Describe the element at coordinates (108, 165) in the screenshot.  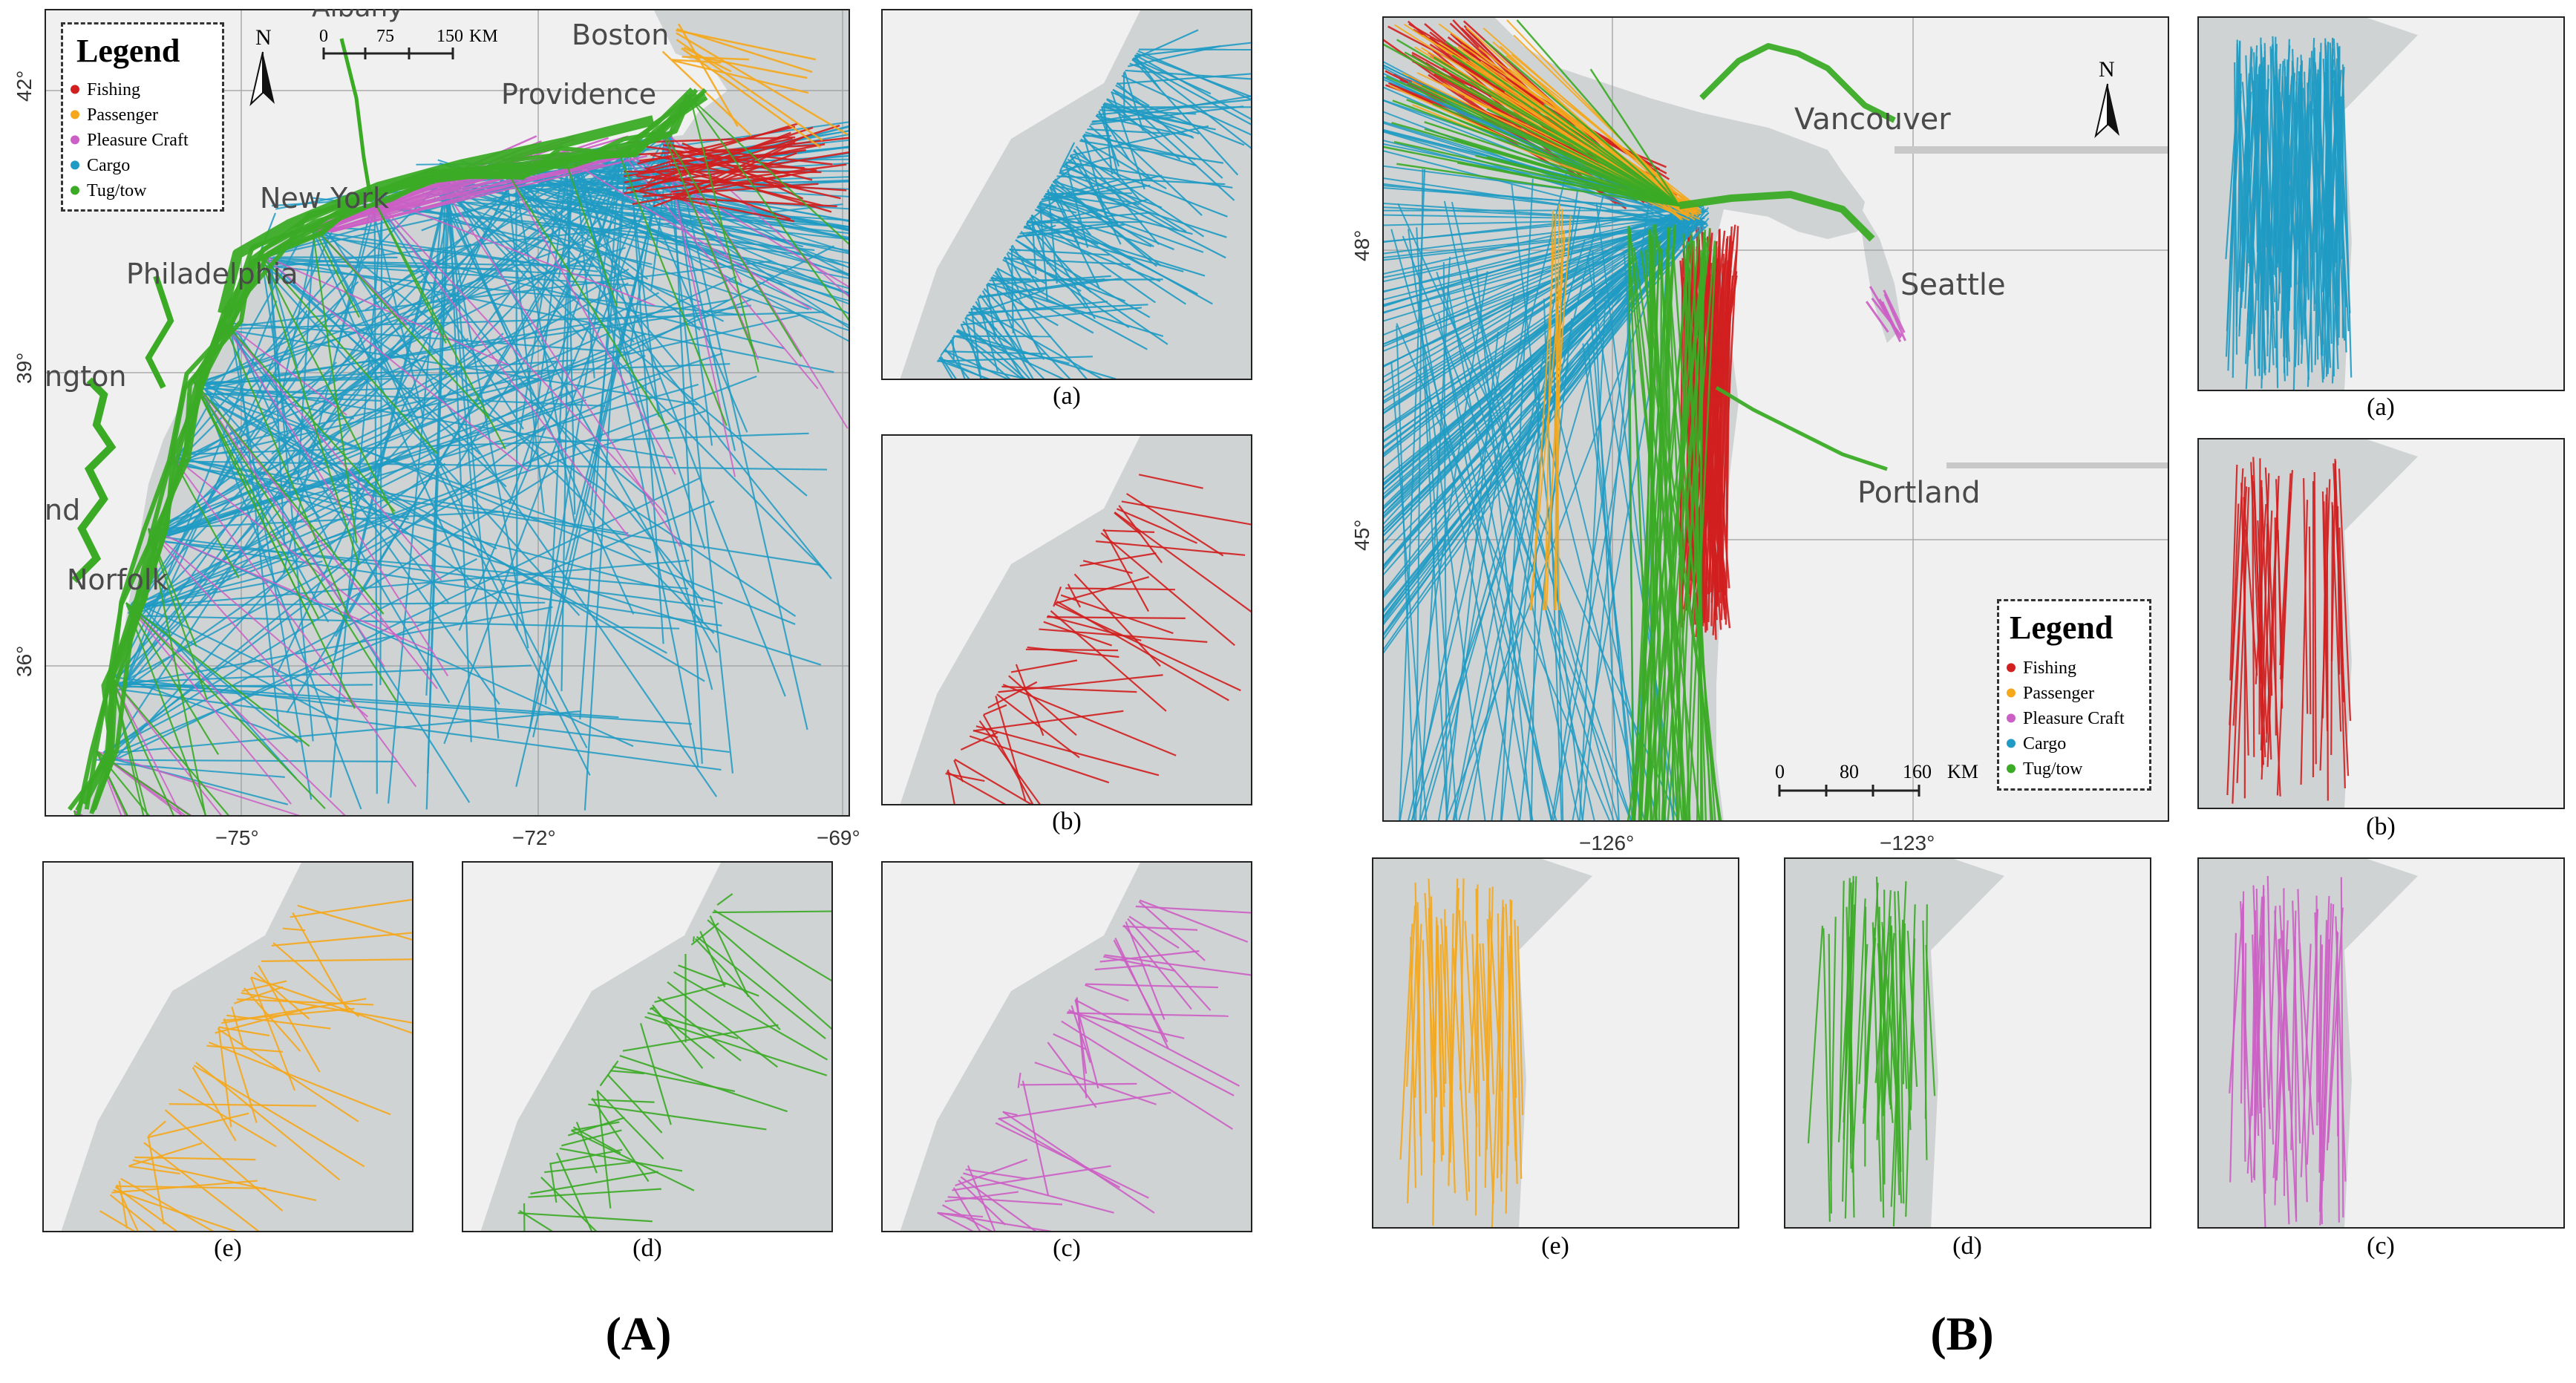
I see `legend-item-label: Cargo` at that location.